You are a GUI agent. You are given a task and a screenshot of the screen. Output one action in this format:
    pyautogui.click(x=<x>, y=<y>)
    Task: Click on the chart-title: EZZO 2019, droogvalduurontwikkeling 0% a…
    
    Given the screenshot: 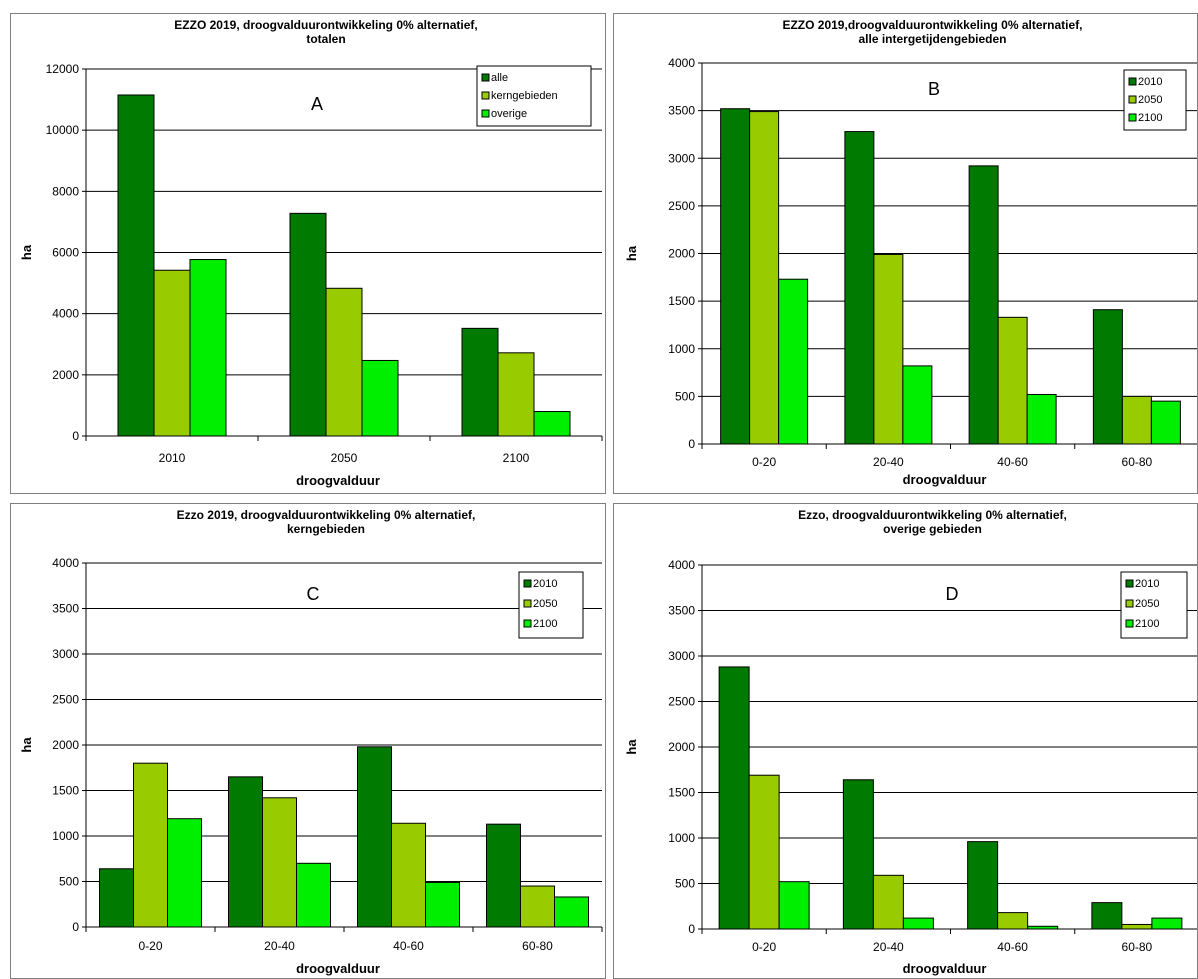 What is the action you would take?
    pyautogui.click(x=325, y=25)
    